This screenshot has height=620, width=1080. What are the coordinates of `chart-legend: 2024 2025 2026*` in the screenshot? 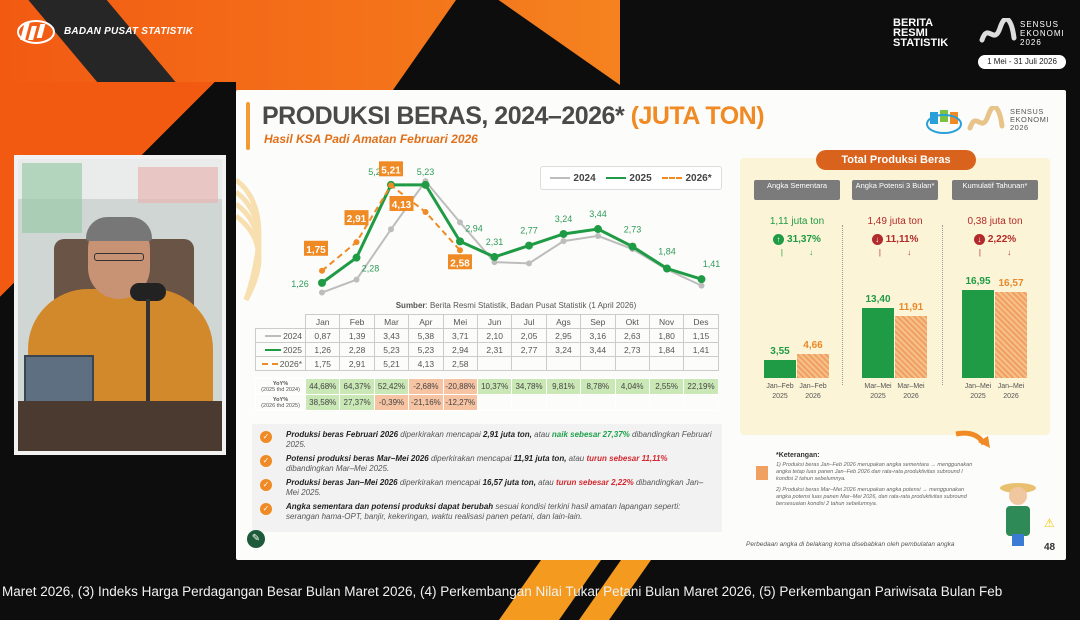 It's located at (631, 178).